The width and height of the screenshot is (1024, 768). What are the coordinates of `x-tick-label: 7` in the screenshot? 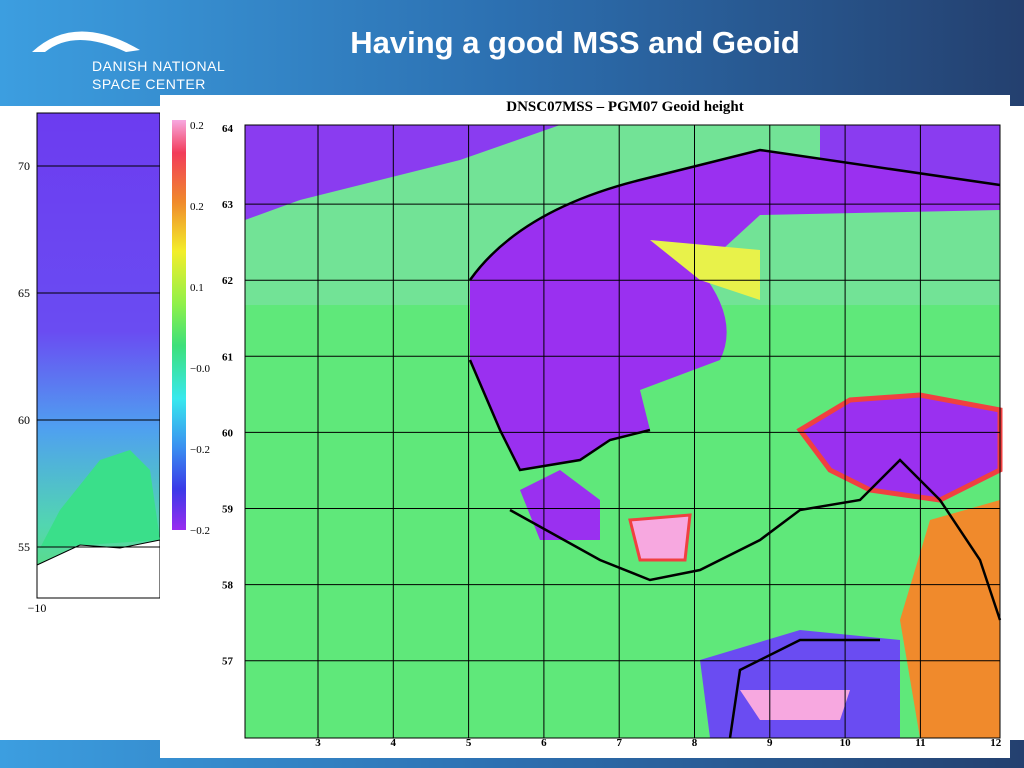 It's located at (619, 743).